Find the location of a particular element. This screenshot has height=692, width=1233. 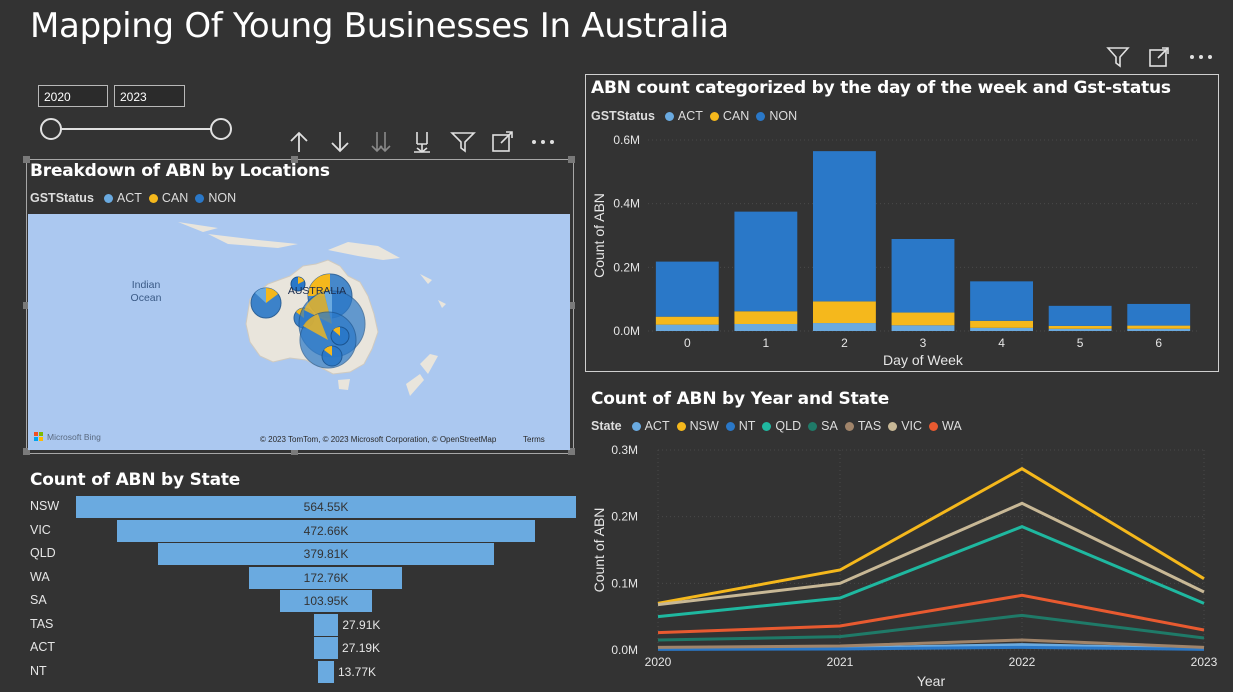

line-y-tick: 0.2M is located at coordinates (624, 517).